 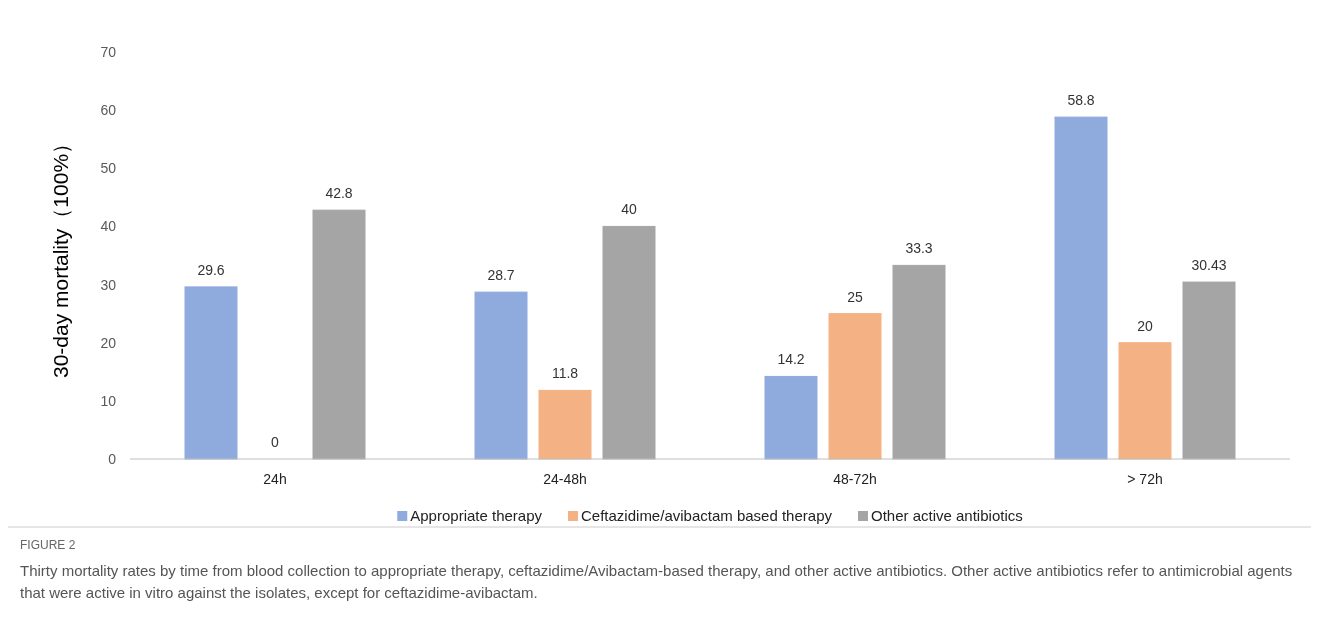 I want to click on x-tick-label: 24h, so click(x=275, y=479).